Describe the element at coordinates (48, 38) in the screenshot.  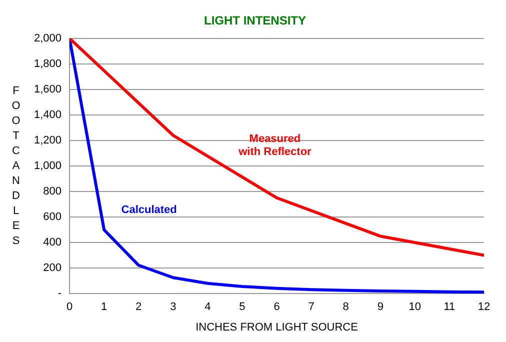
I see `y-tick-label: 2,000` at that location.